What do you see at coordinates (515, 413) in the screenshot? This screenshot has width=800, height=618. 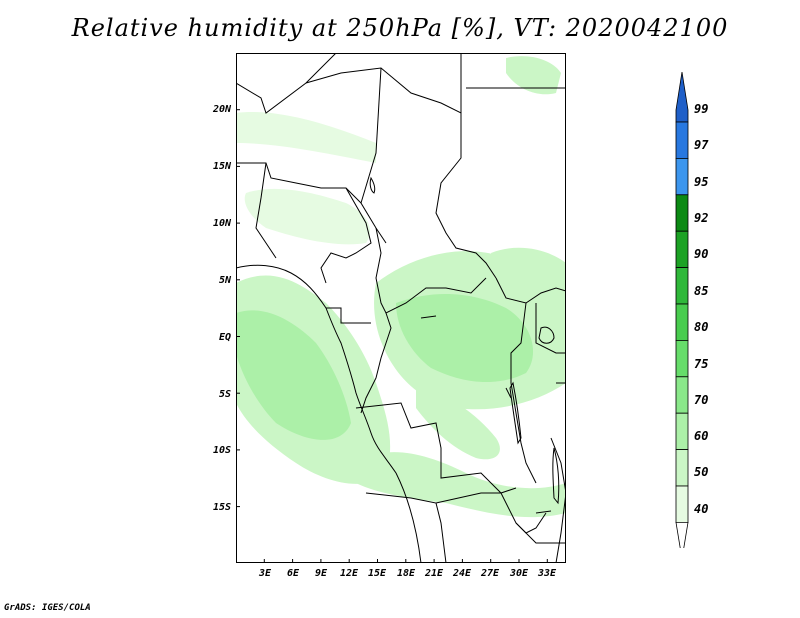 I see `lake-tanganyika` at bounding box center [515, 413].